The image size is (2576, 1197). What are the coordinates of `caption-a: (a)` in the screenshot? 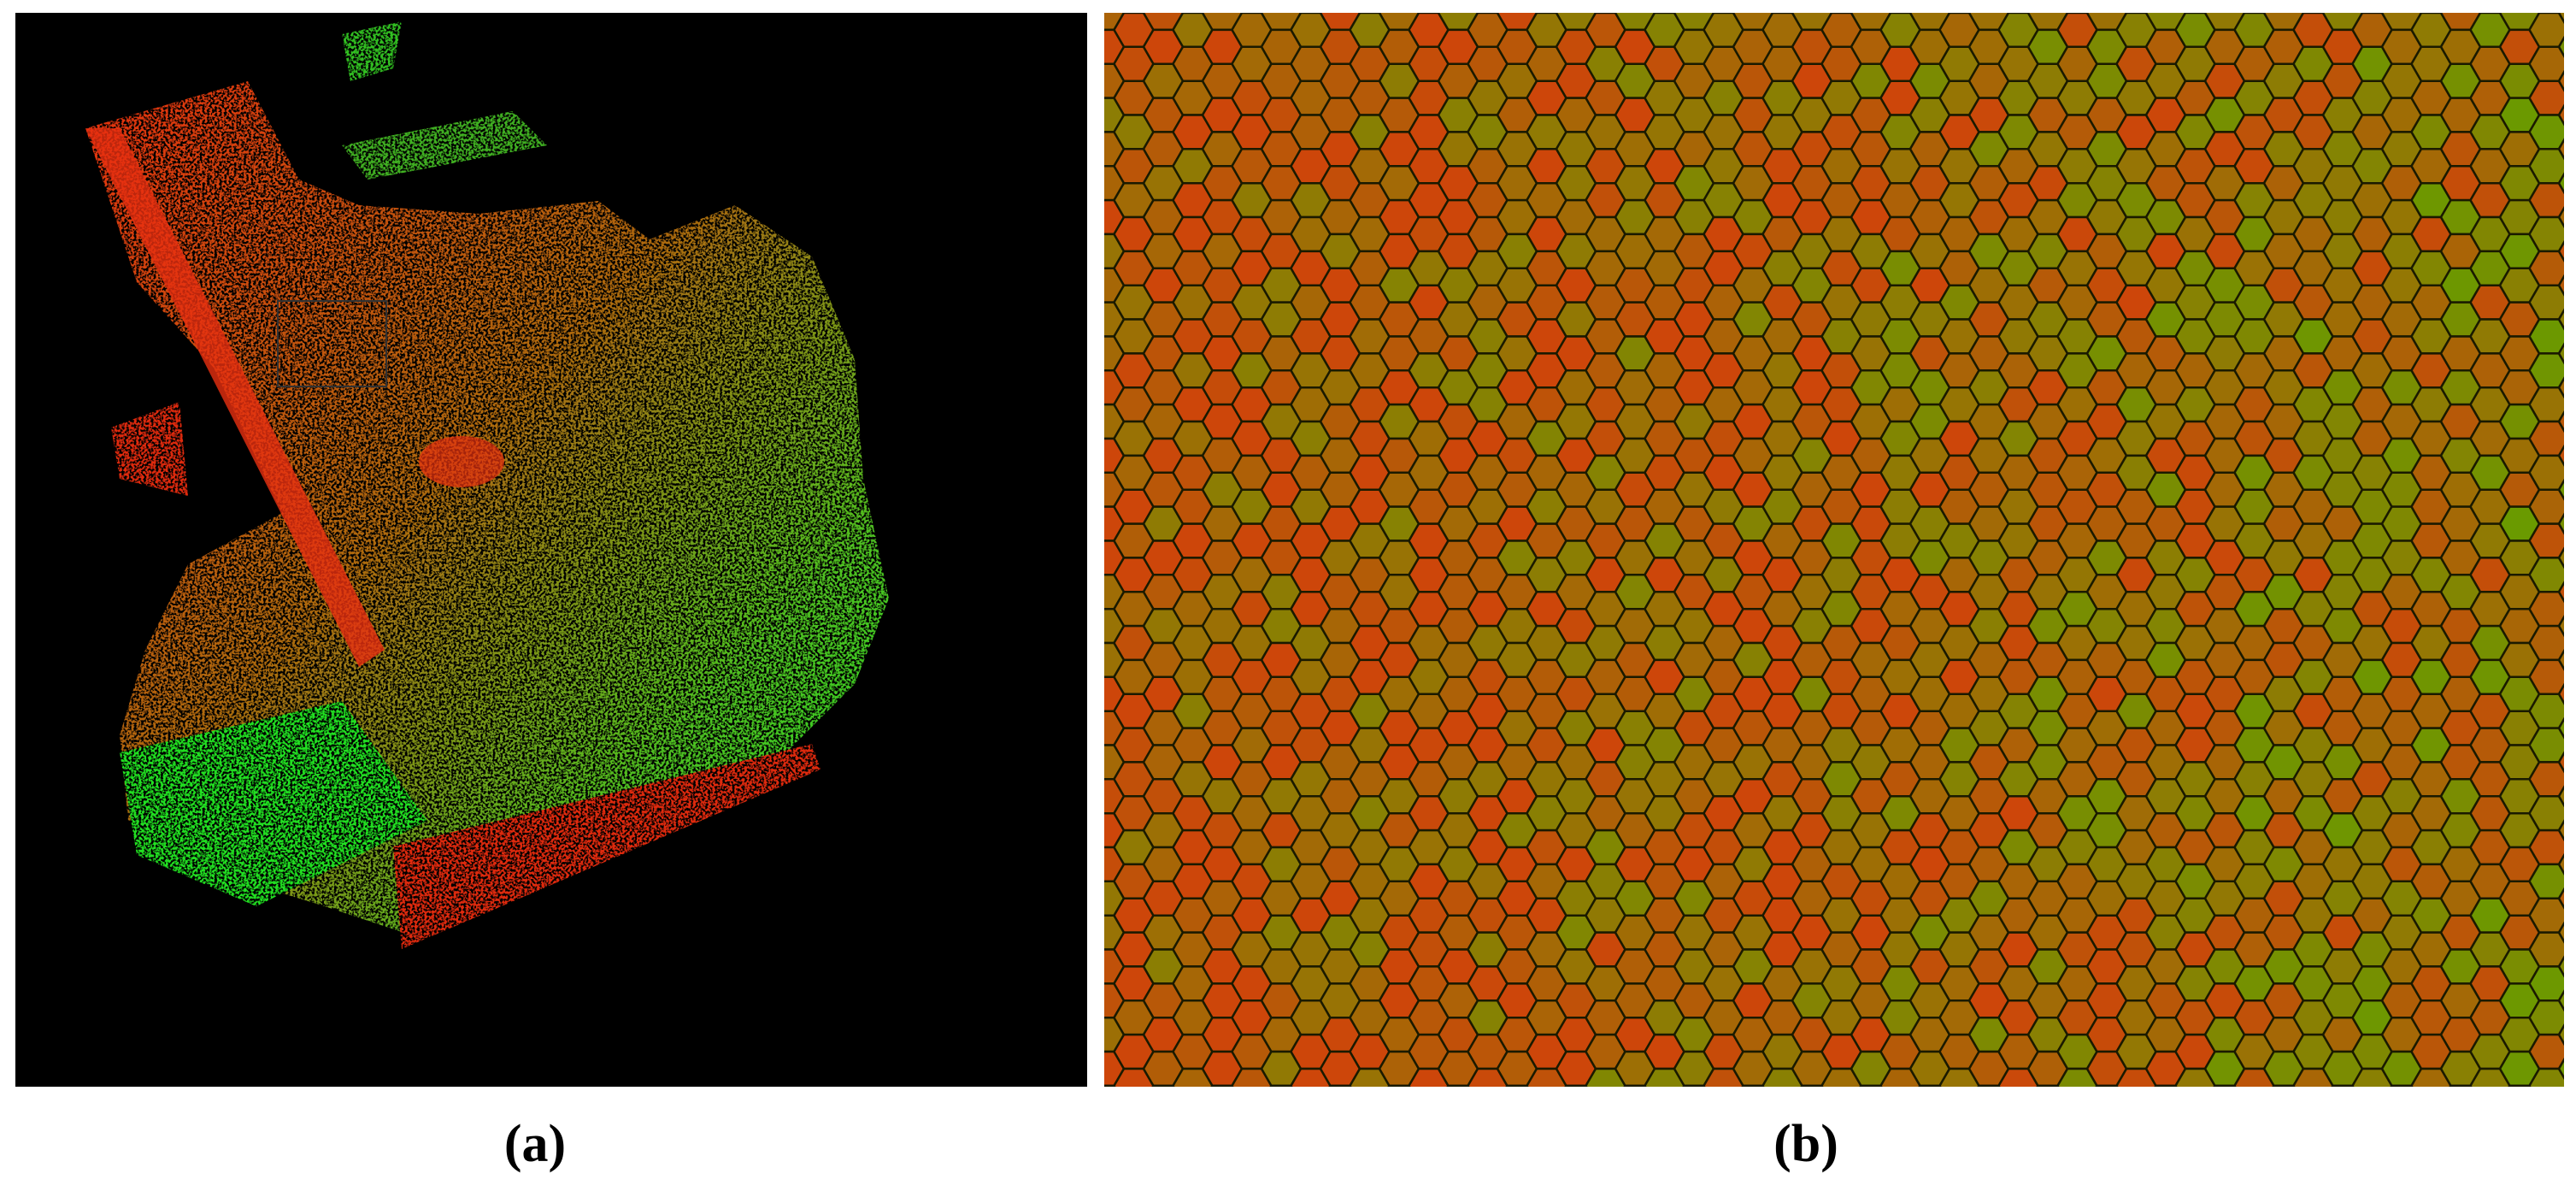 It's located at (535, 1144).